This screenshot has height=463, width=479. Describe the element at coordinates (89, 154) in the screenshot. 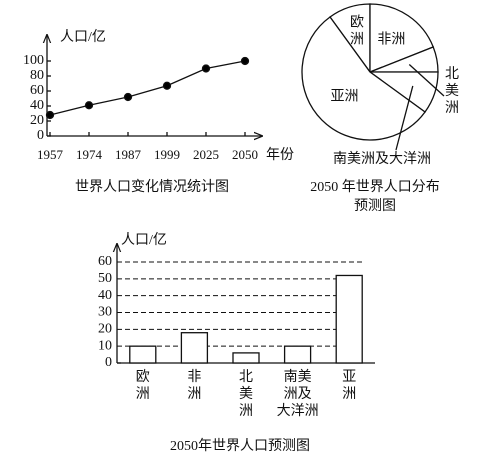

I see `x-tick-label: 1974` at that location.